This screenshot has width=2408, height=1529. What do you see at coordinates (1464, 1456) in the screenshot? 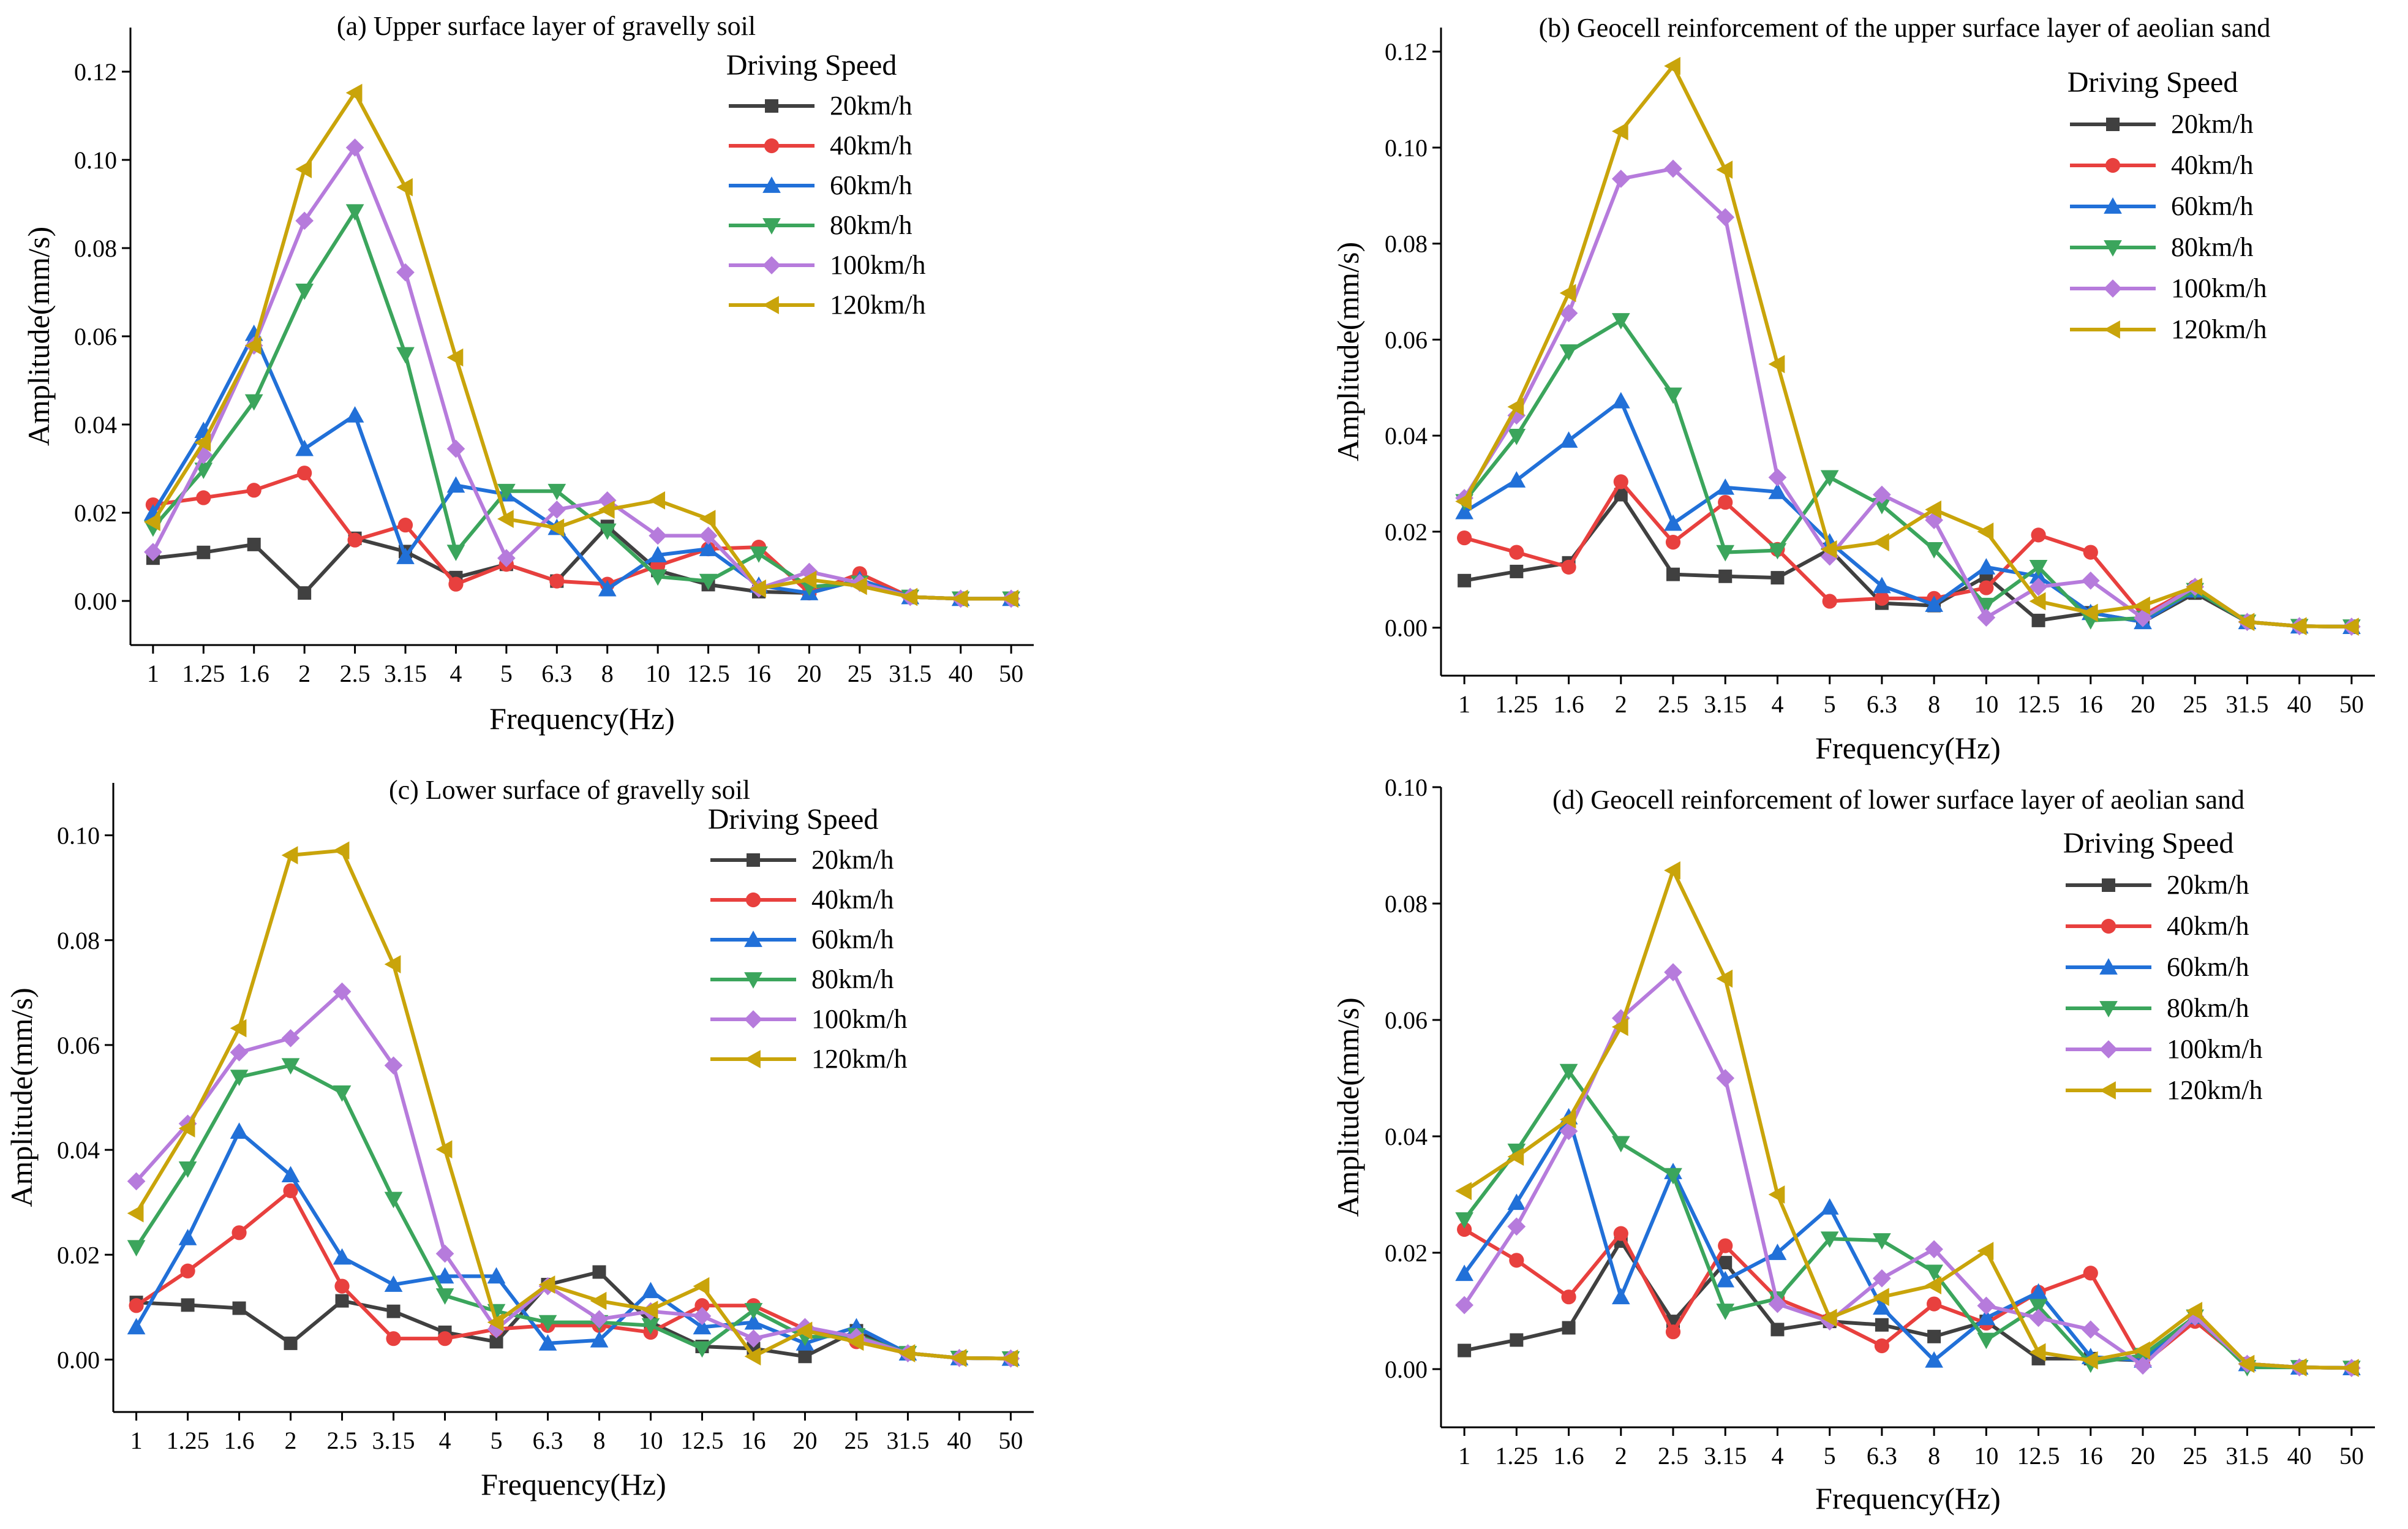
I see `x-tick-label: 1` at bounding box center [1464, 1456].